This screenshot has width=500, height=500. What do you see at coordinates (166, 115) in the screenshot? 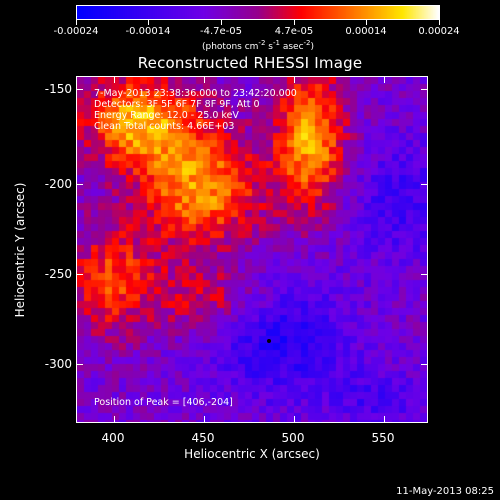
I see `energy-range-text: Energy Range: 12.0 - 25.0 keV` at bounding box center [166, 115].